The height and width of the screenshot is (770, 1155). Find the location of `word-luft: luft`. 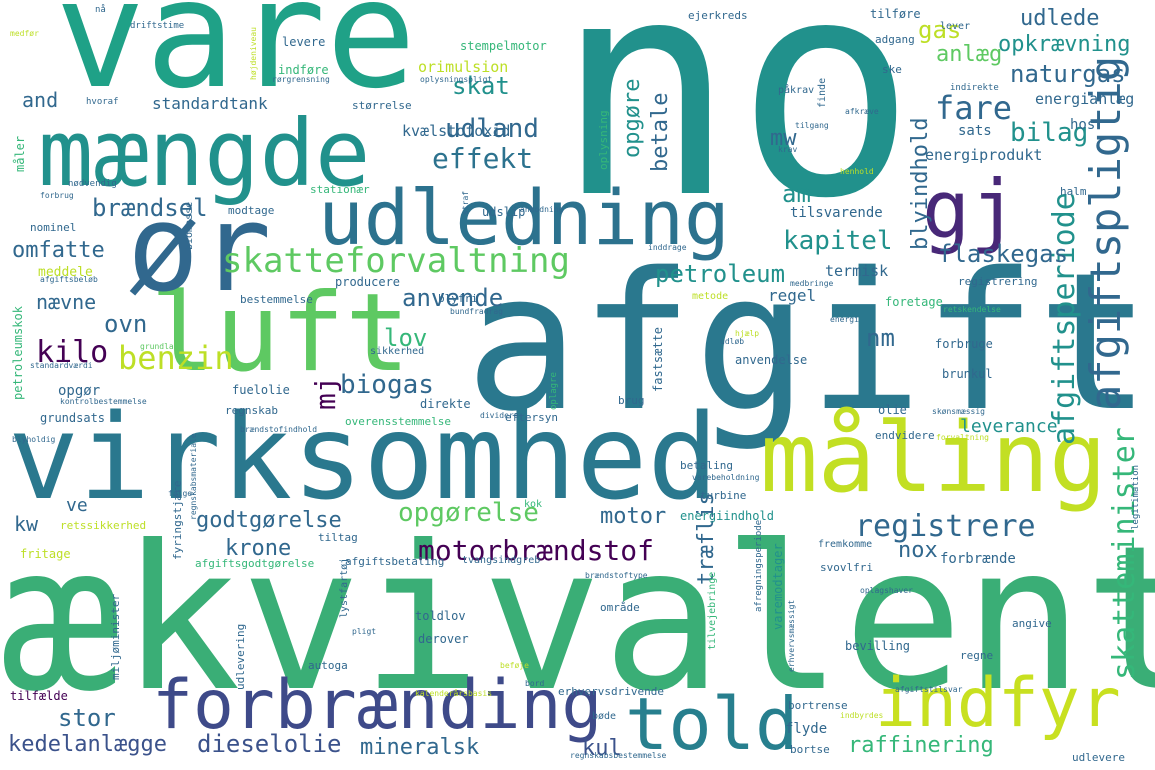

word-luft: luft is located at coordinates (280, 333).